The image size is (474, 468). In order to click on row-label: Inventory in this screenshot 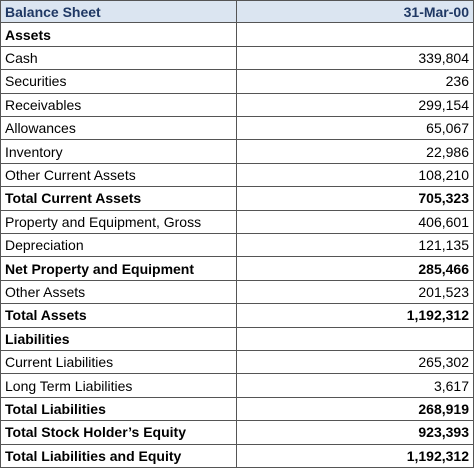, I will do `click(118, 152)`.